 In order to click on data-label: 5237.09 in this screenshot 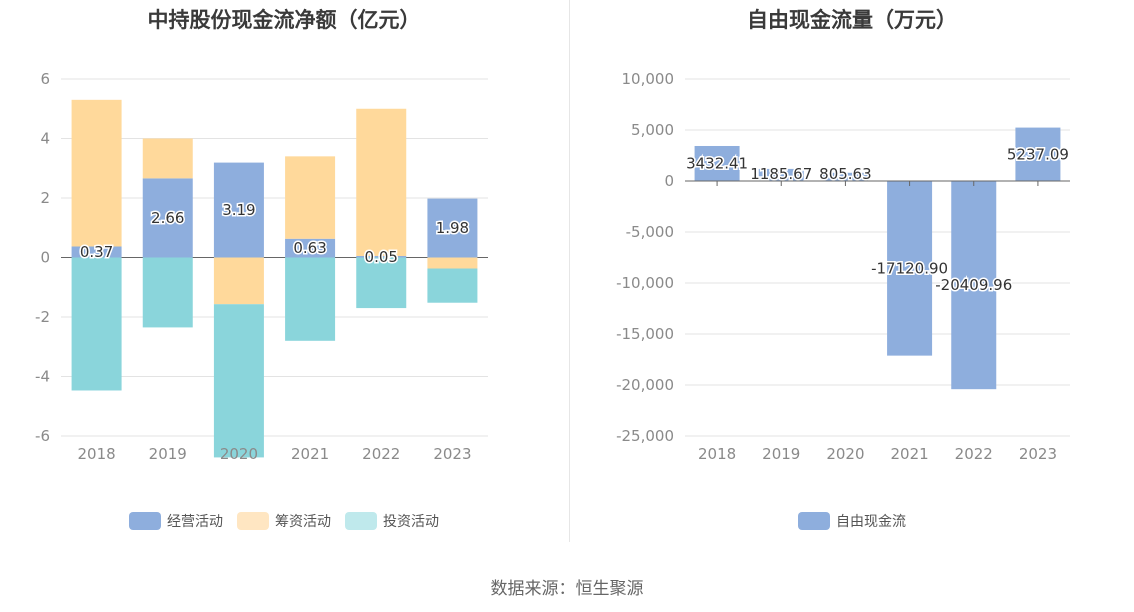, I will do `click(1038, 154)`.